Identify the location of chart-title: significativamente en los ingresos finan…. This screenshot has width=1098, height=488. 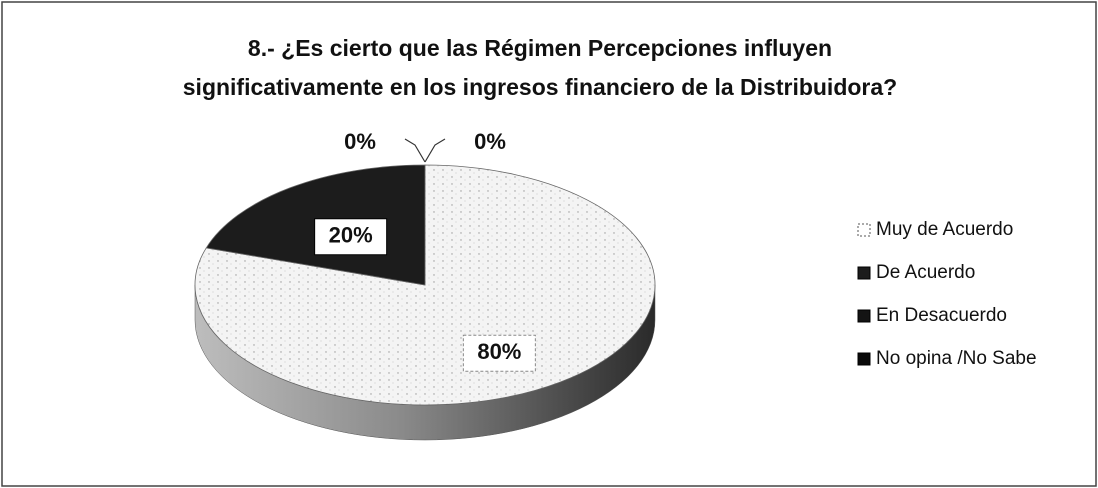
(540, 87).